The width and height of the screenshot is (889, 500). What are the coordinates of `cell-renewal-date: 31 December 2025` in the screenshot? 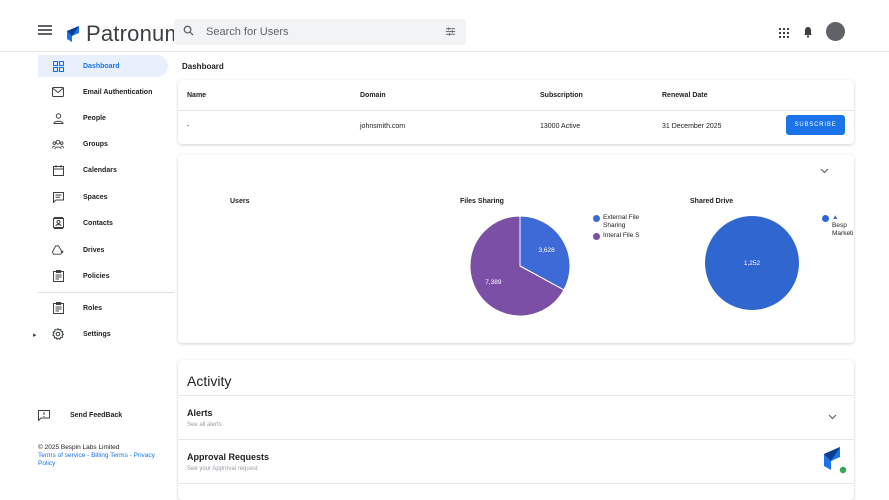 It's located at (692, 126).